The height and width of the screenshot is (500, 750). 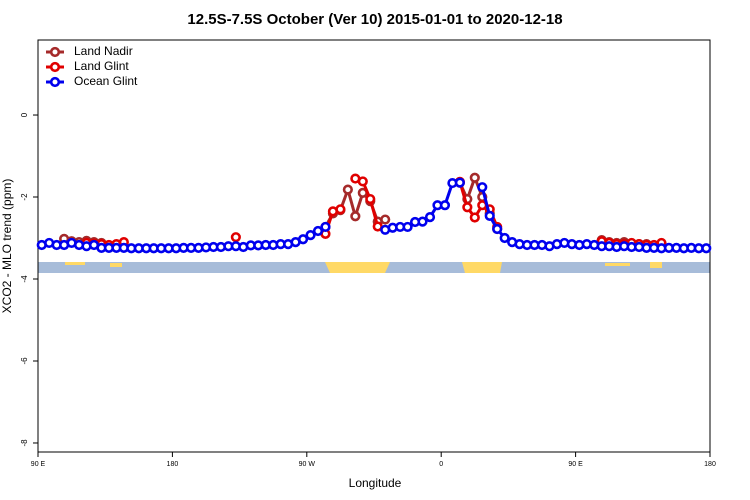 I want to click on x-axis-label: Longitude, so click(x=375, y=483).